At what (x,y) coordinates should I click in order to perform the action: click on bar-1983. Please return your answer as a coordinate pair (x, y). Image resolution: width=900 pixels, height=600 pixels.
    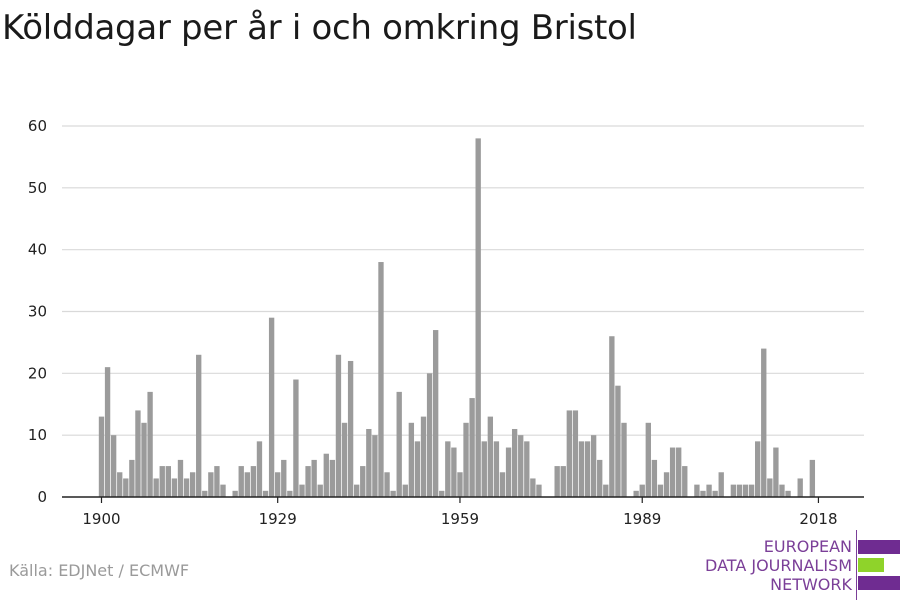
    Looking at the image, I should click on (606, 490).